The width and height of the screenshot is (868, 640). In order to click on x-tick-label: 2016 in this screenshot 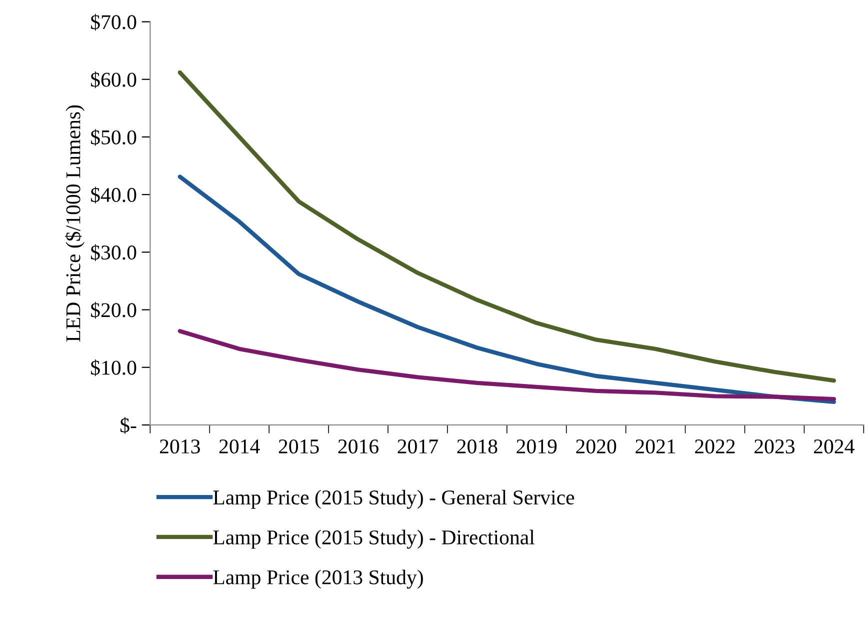, I will do `click(358, 446)`.